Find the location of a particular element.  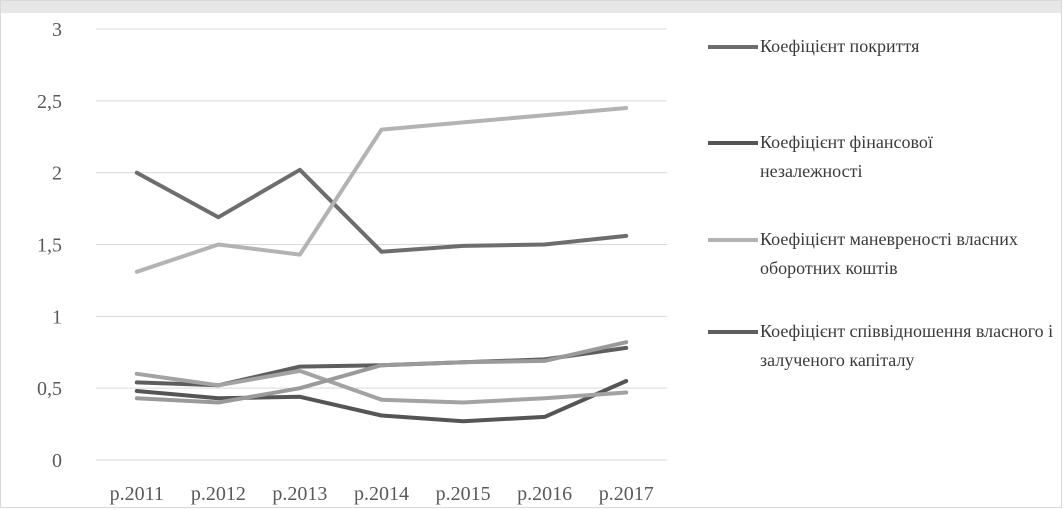

y-tick-label: 2 is located at coordinates (57, 174).